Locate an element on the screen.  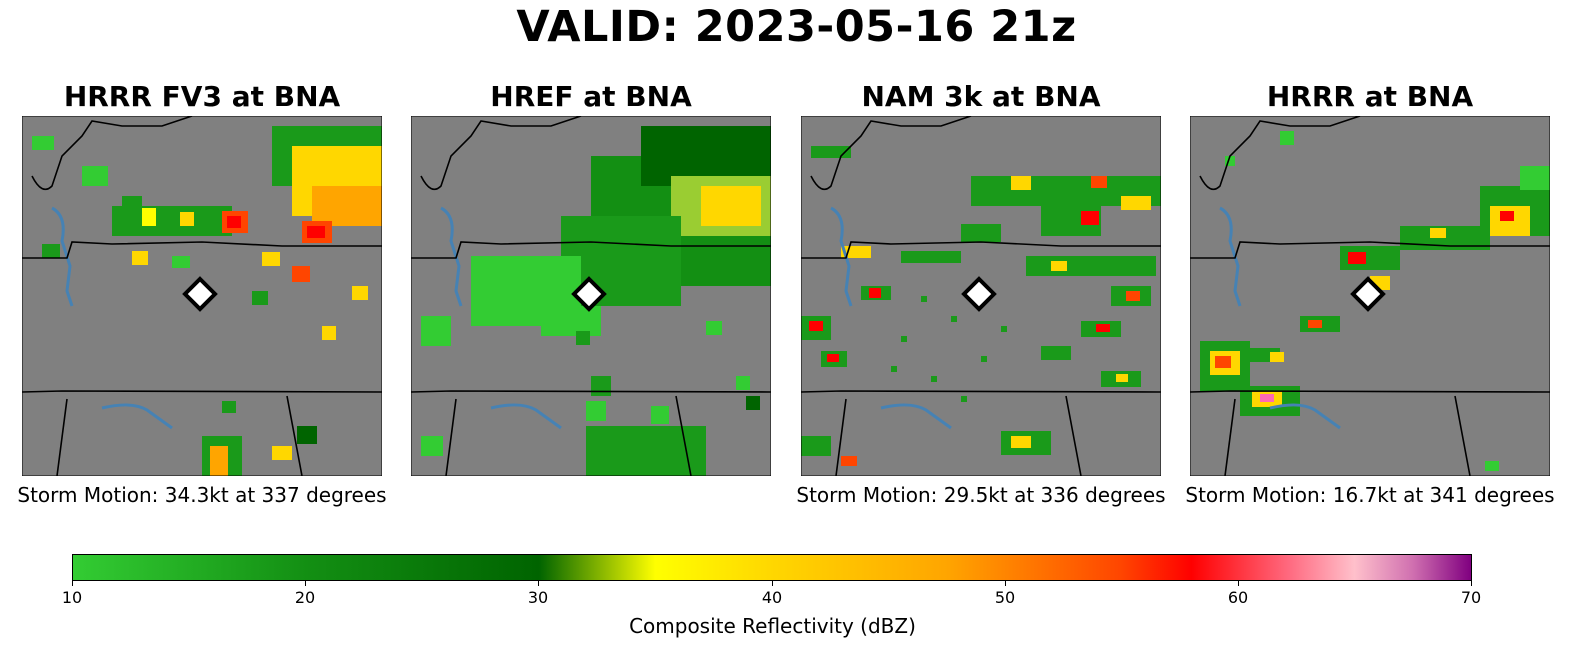
colorbar-tick-label: 30 is located at coordinates (538, 597).